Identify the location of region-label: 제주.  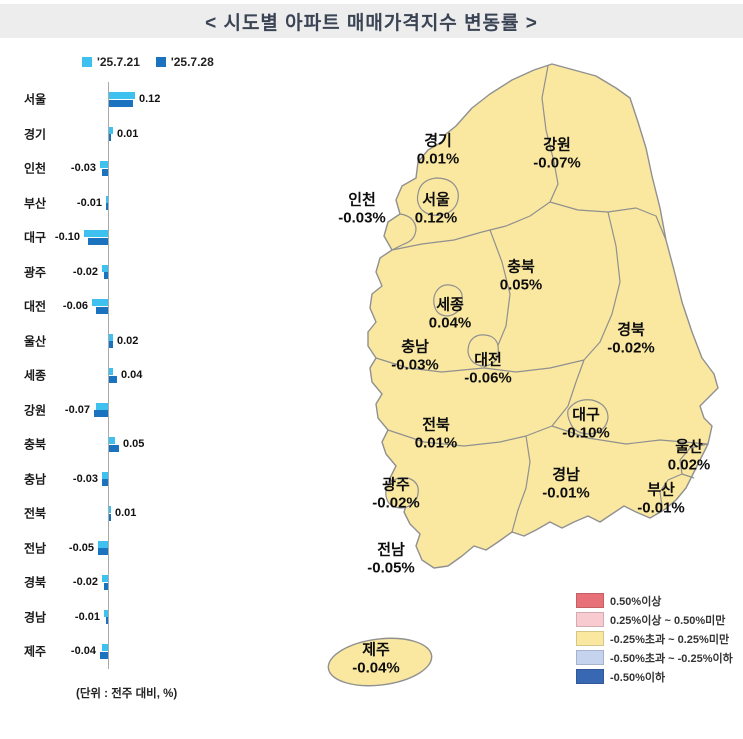
(35, 651).